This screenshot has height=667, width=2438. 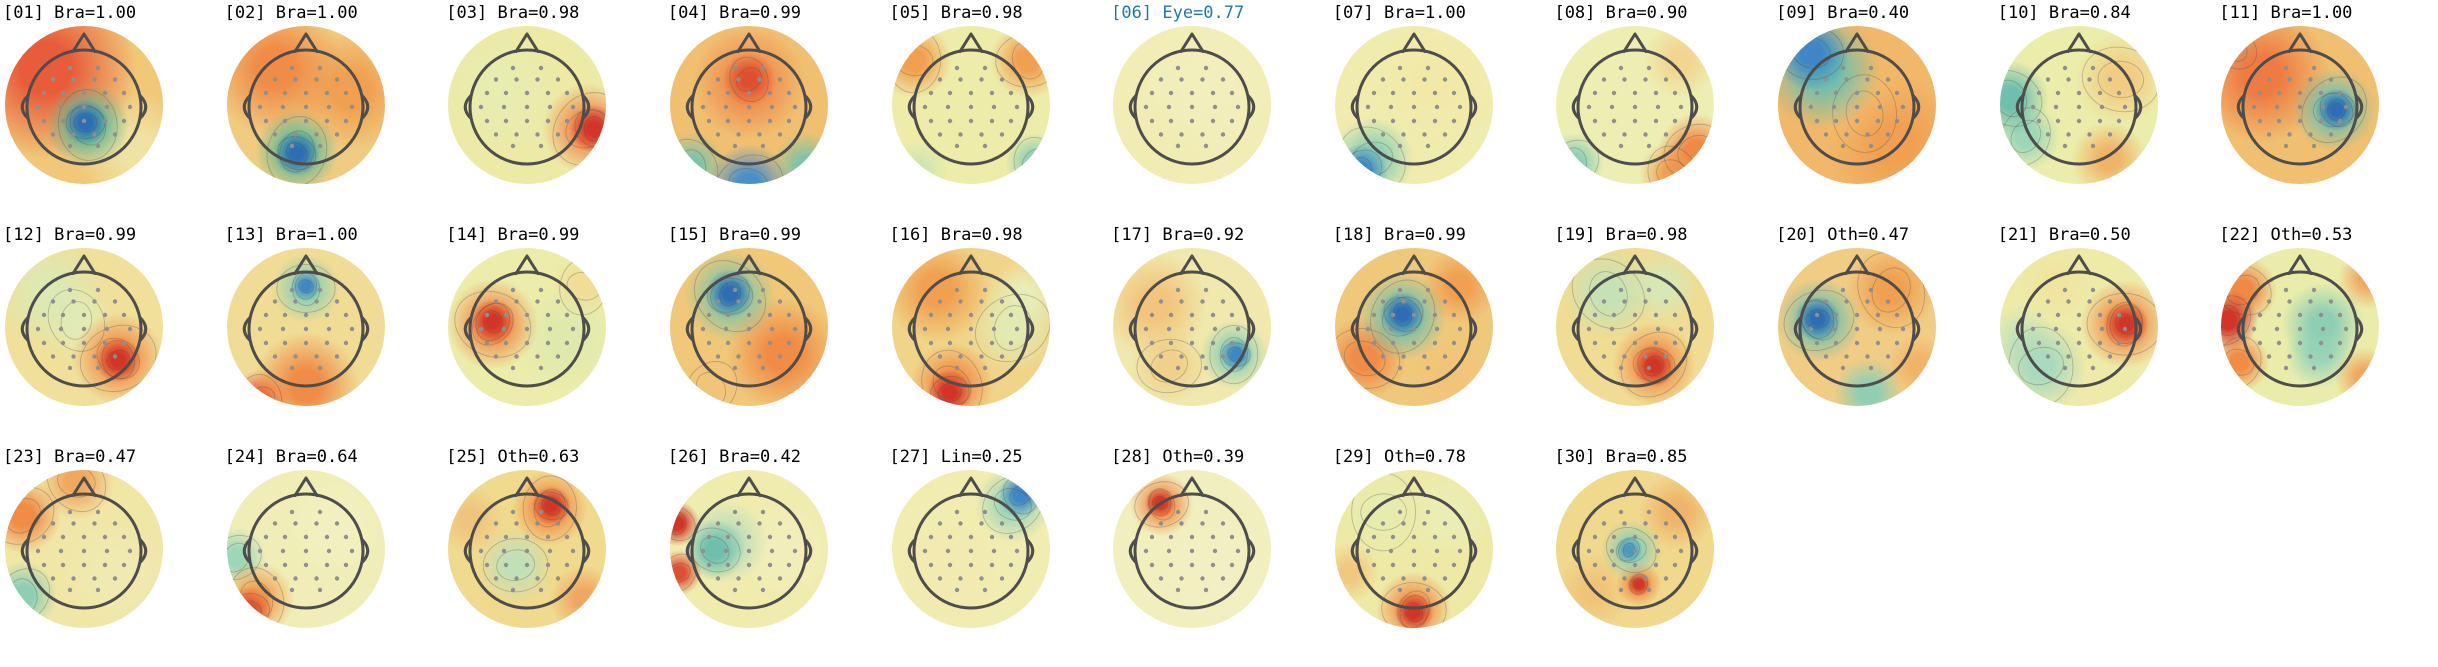 I want to click on component-cell: [05] Bra=0.98, so click(x=998, y=111).